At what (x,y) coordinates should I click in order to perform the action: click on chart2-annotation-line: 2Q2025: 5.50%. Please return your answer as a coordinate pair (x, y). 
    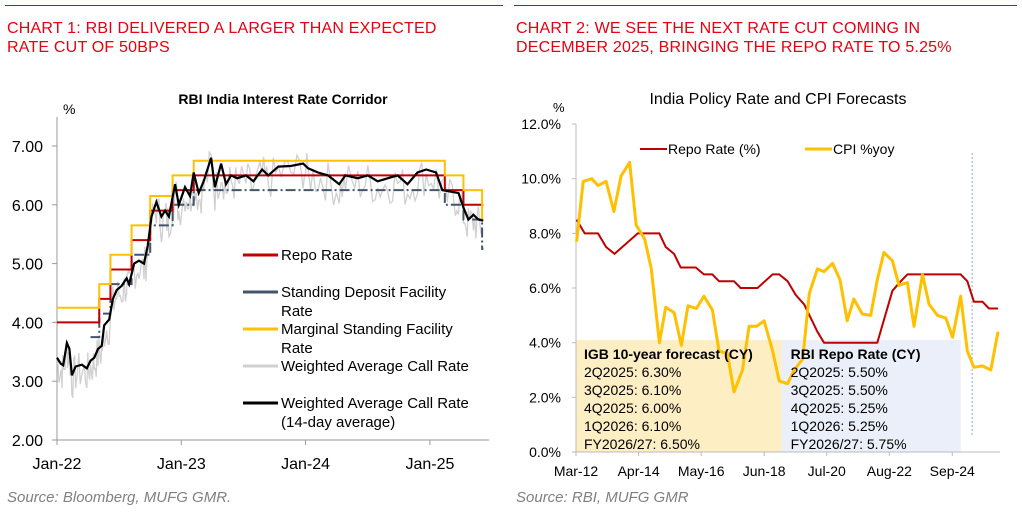
    Looking at the image, I should click on (839, 372).